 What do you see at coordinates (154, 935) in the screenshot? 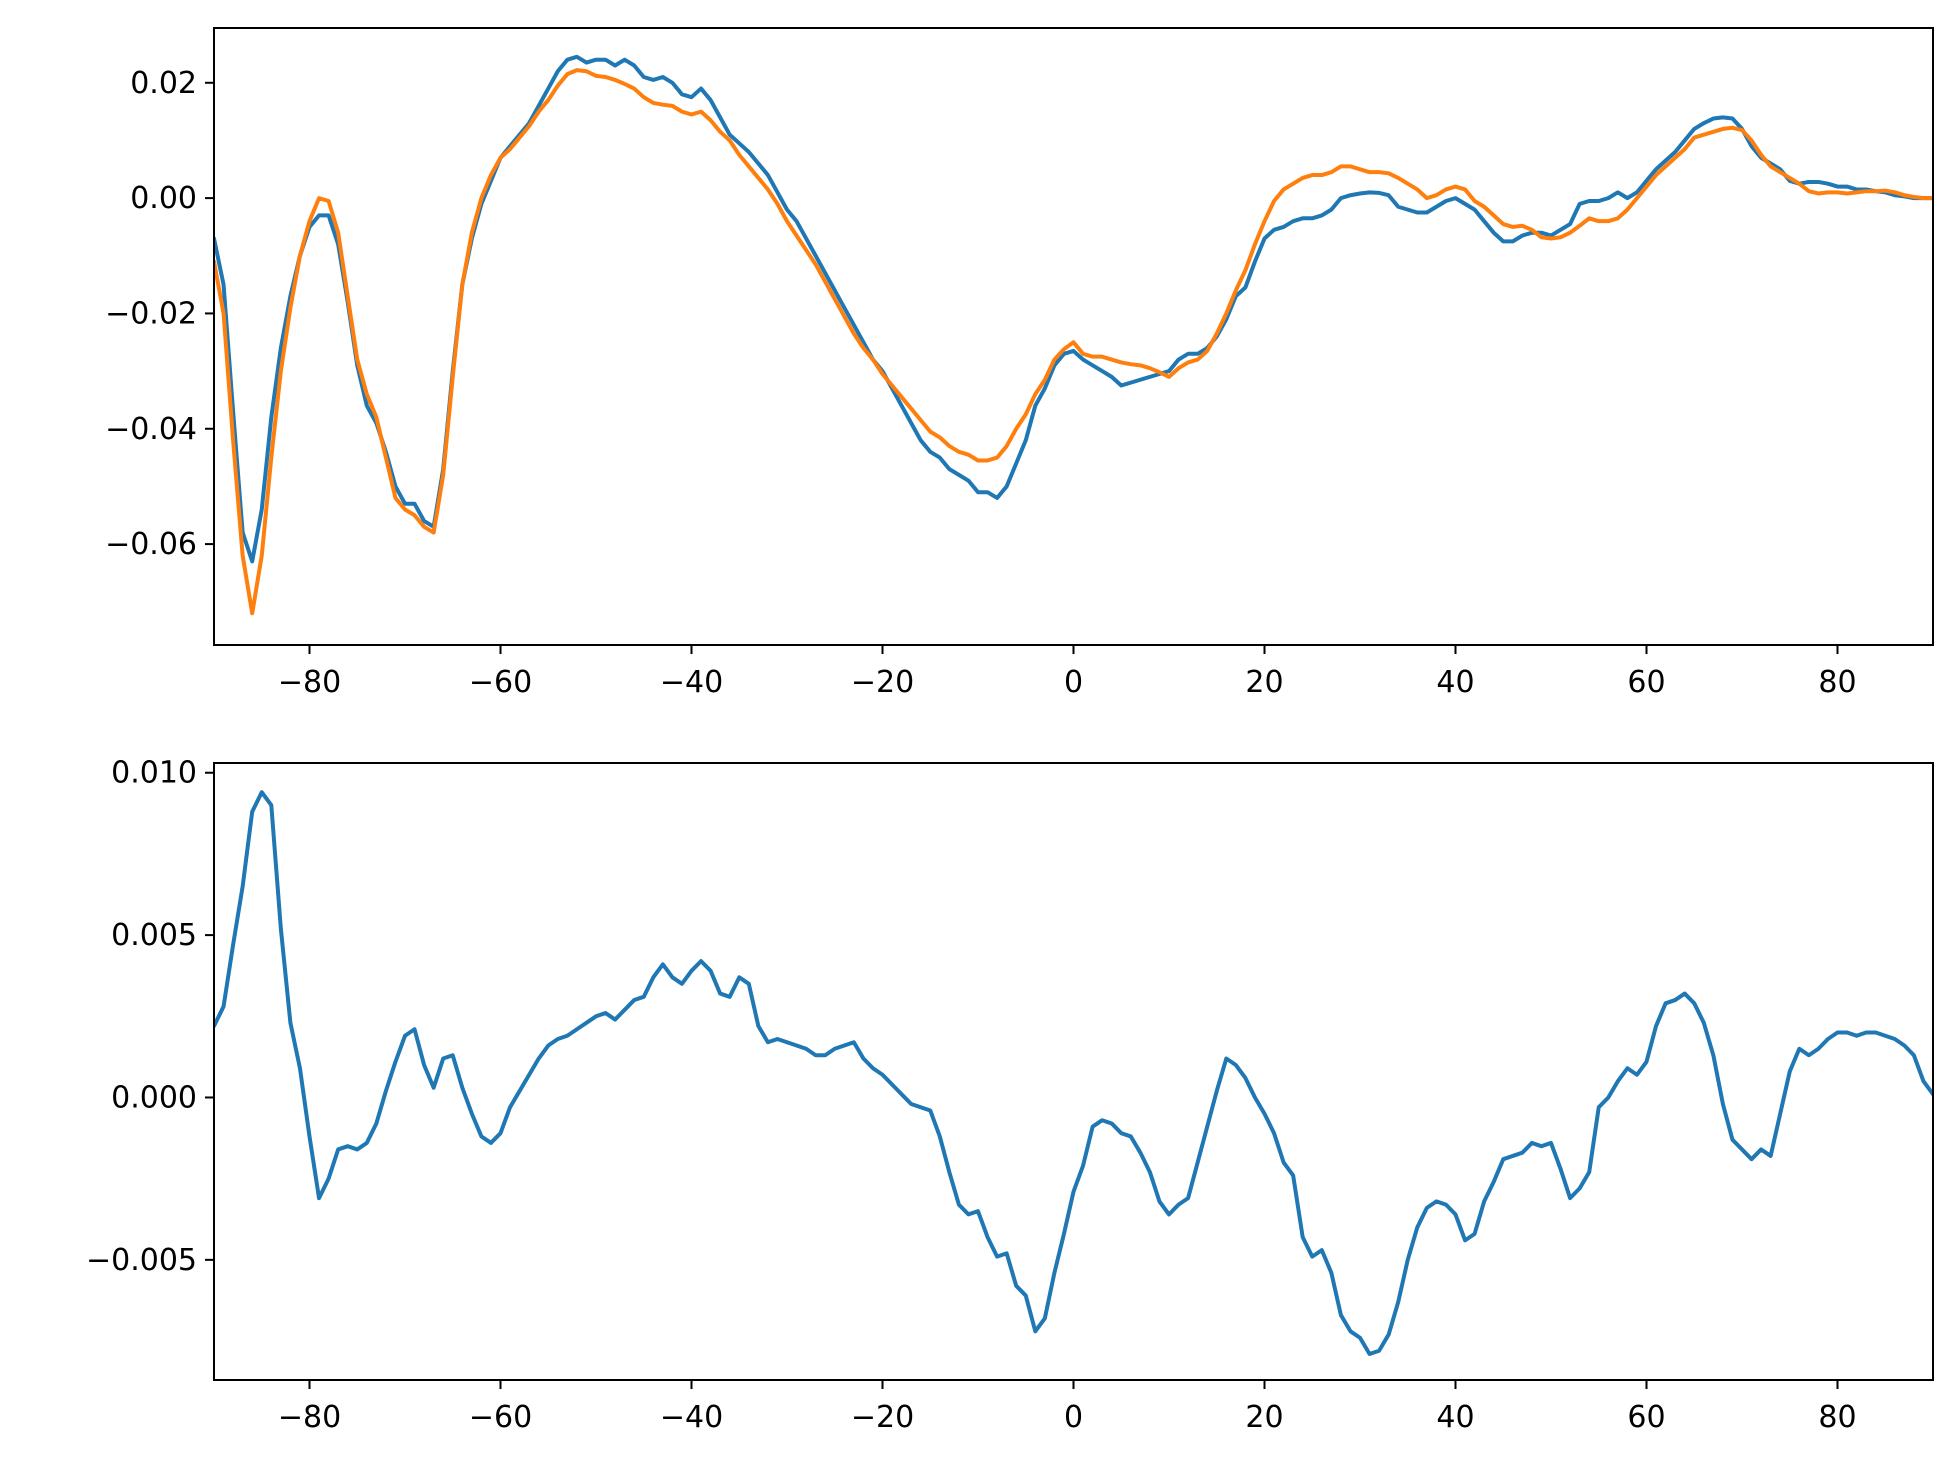
I see `y-tick-label: 0.005` at bounding box center [154, 935].